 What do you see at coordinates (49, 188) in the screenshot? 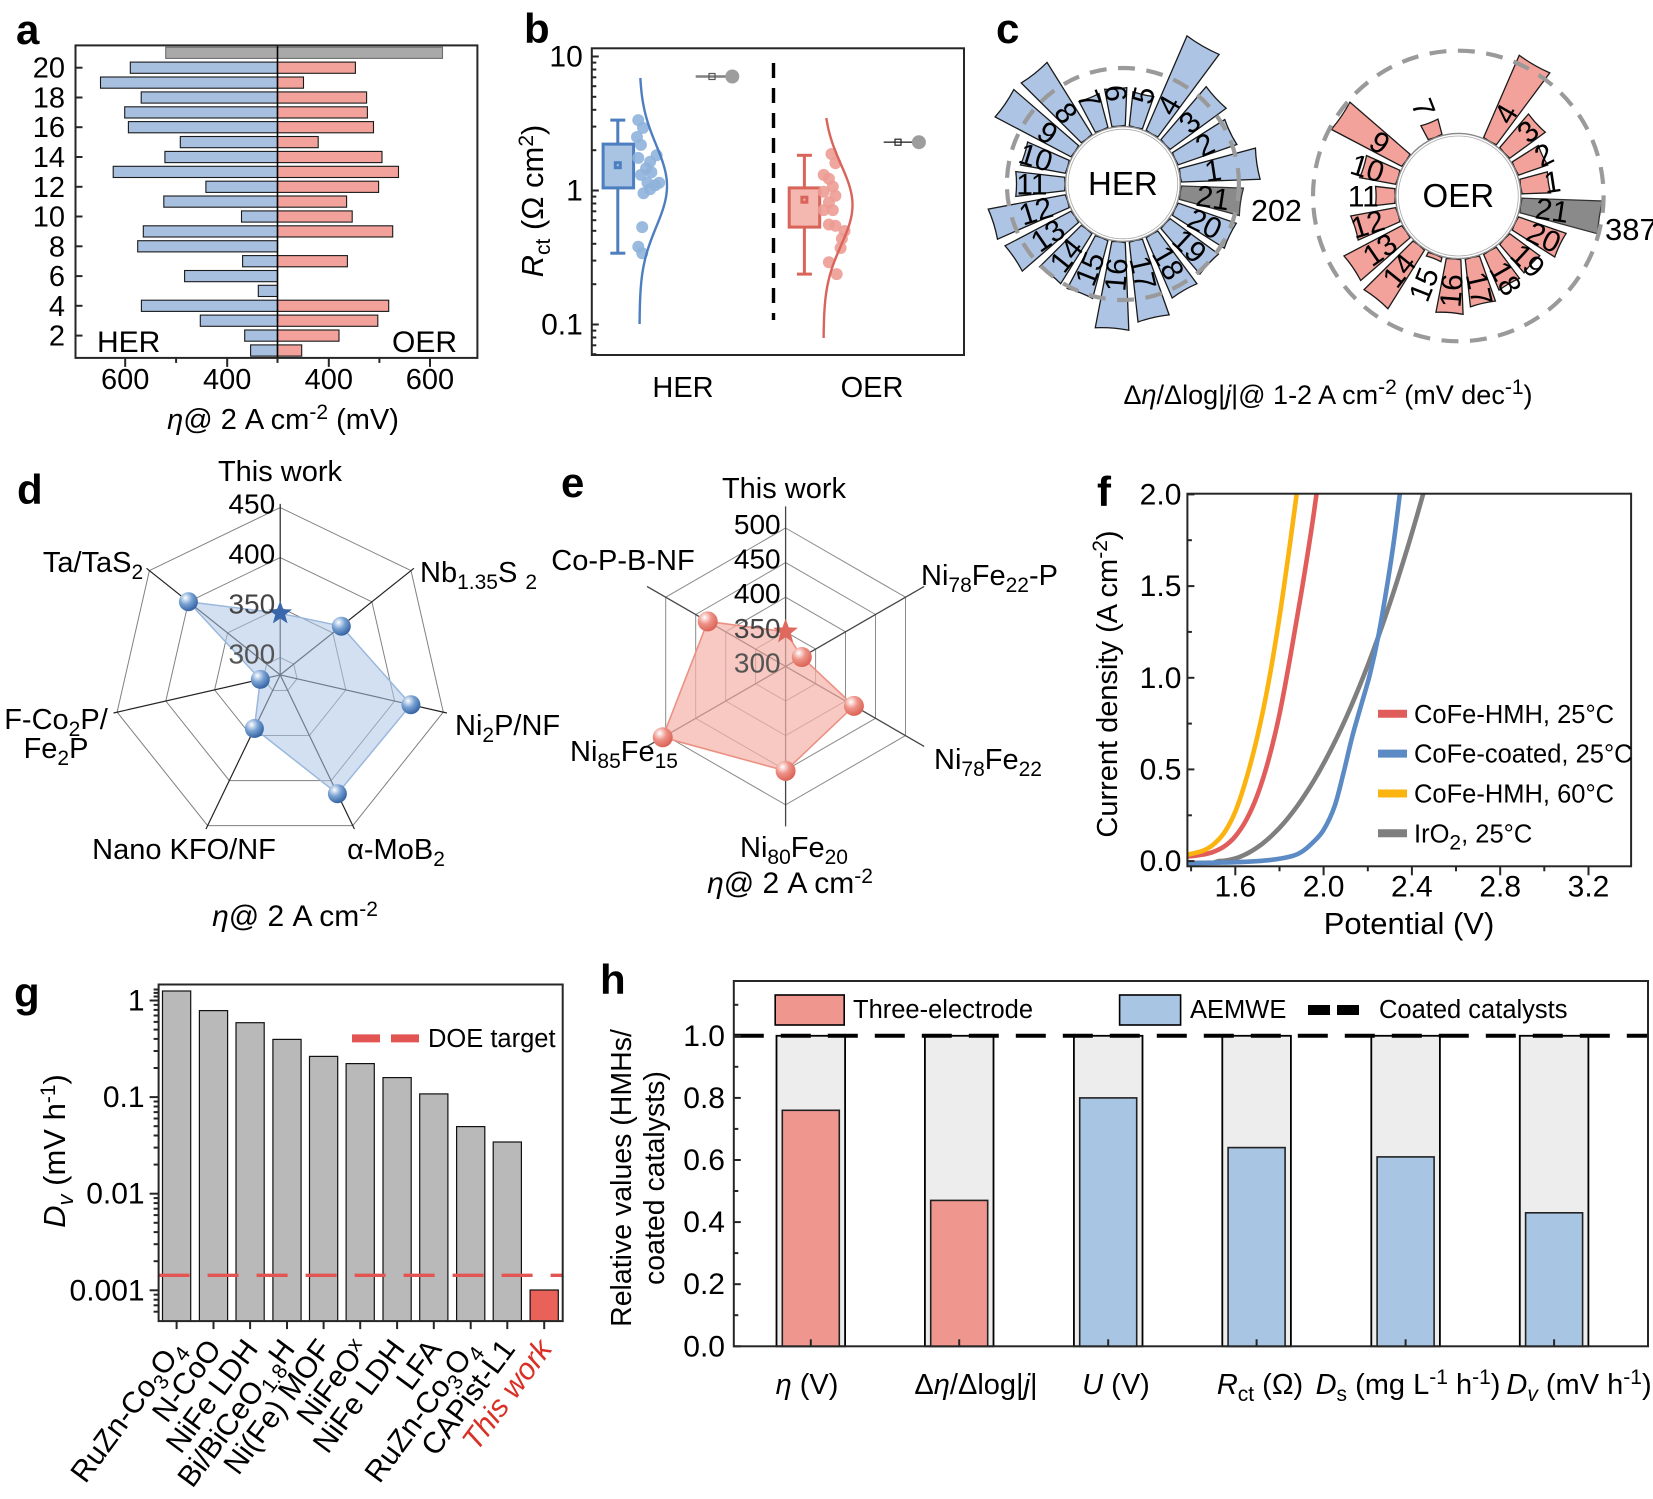
I see `svg-text: 12` at bounding box center [49, 188].